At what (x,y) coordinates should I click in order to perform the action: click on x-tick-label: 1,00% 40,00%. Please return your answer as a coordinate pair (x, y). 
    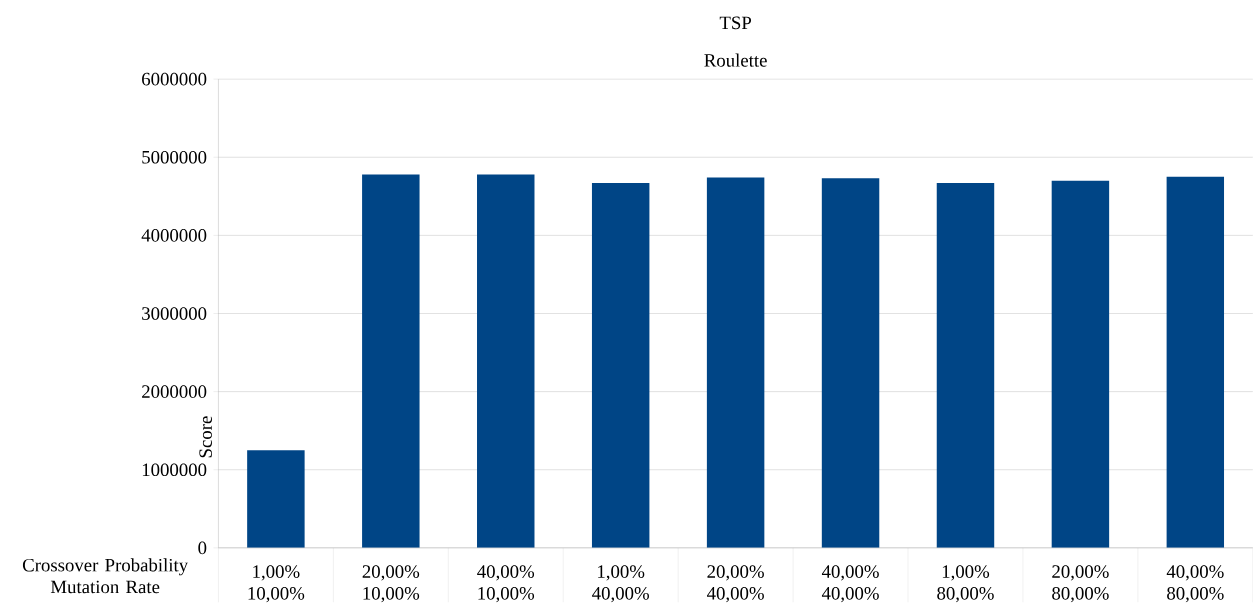
    Looking at the image, I should click on (620, 584).